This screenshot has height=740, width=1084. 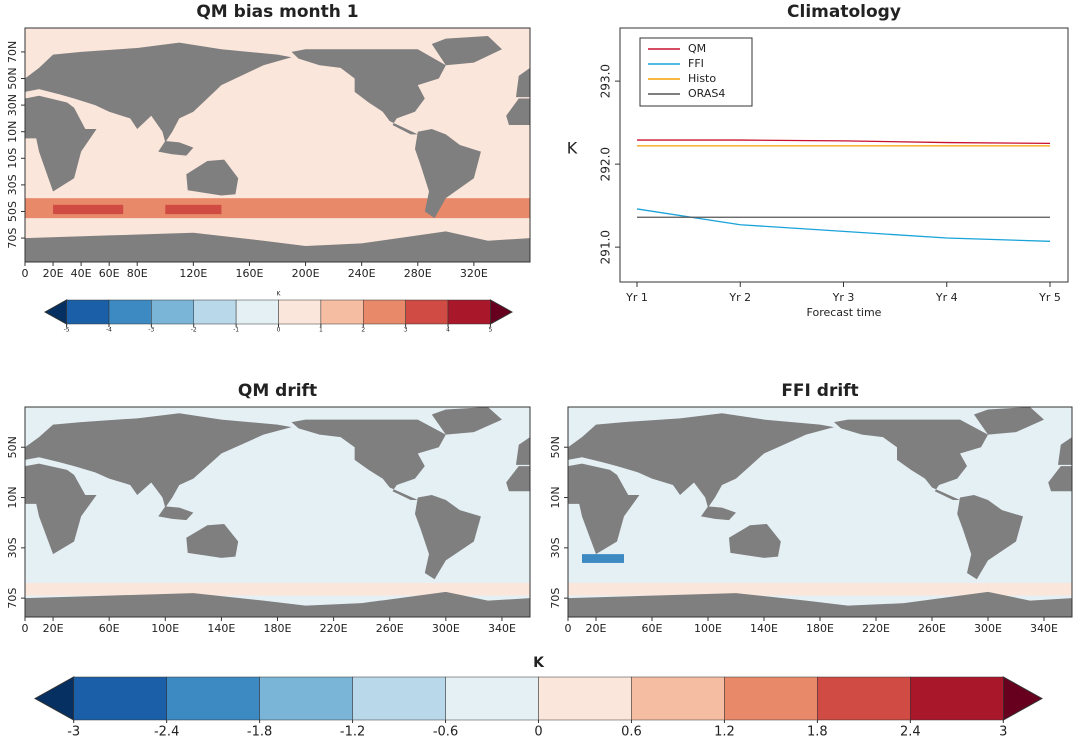 What do you see at coordinates (572, 148) in the screenshot?
I see `y-axis-label: K` at bounding box center [572, 148].